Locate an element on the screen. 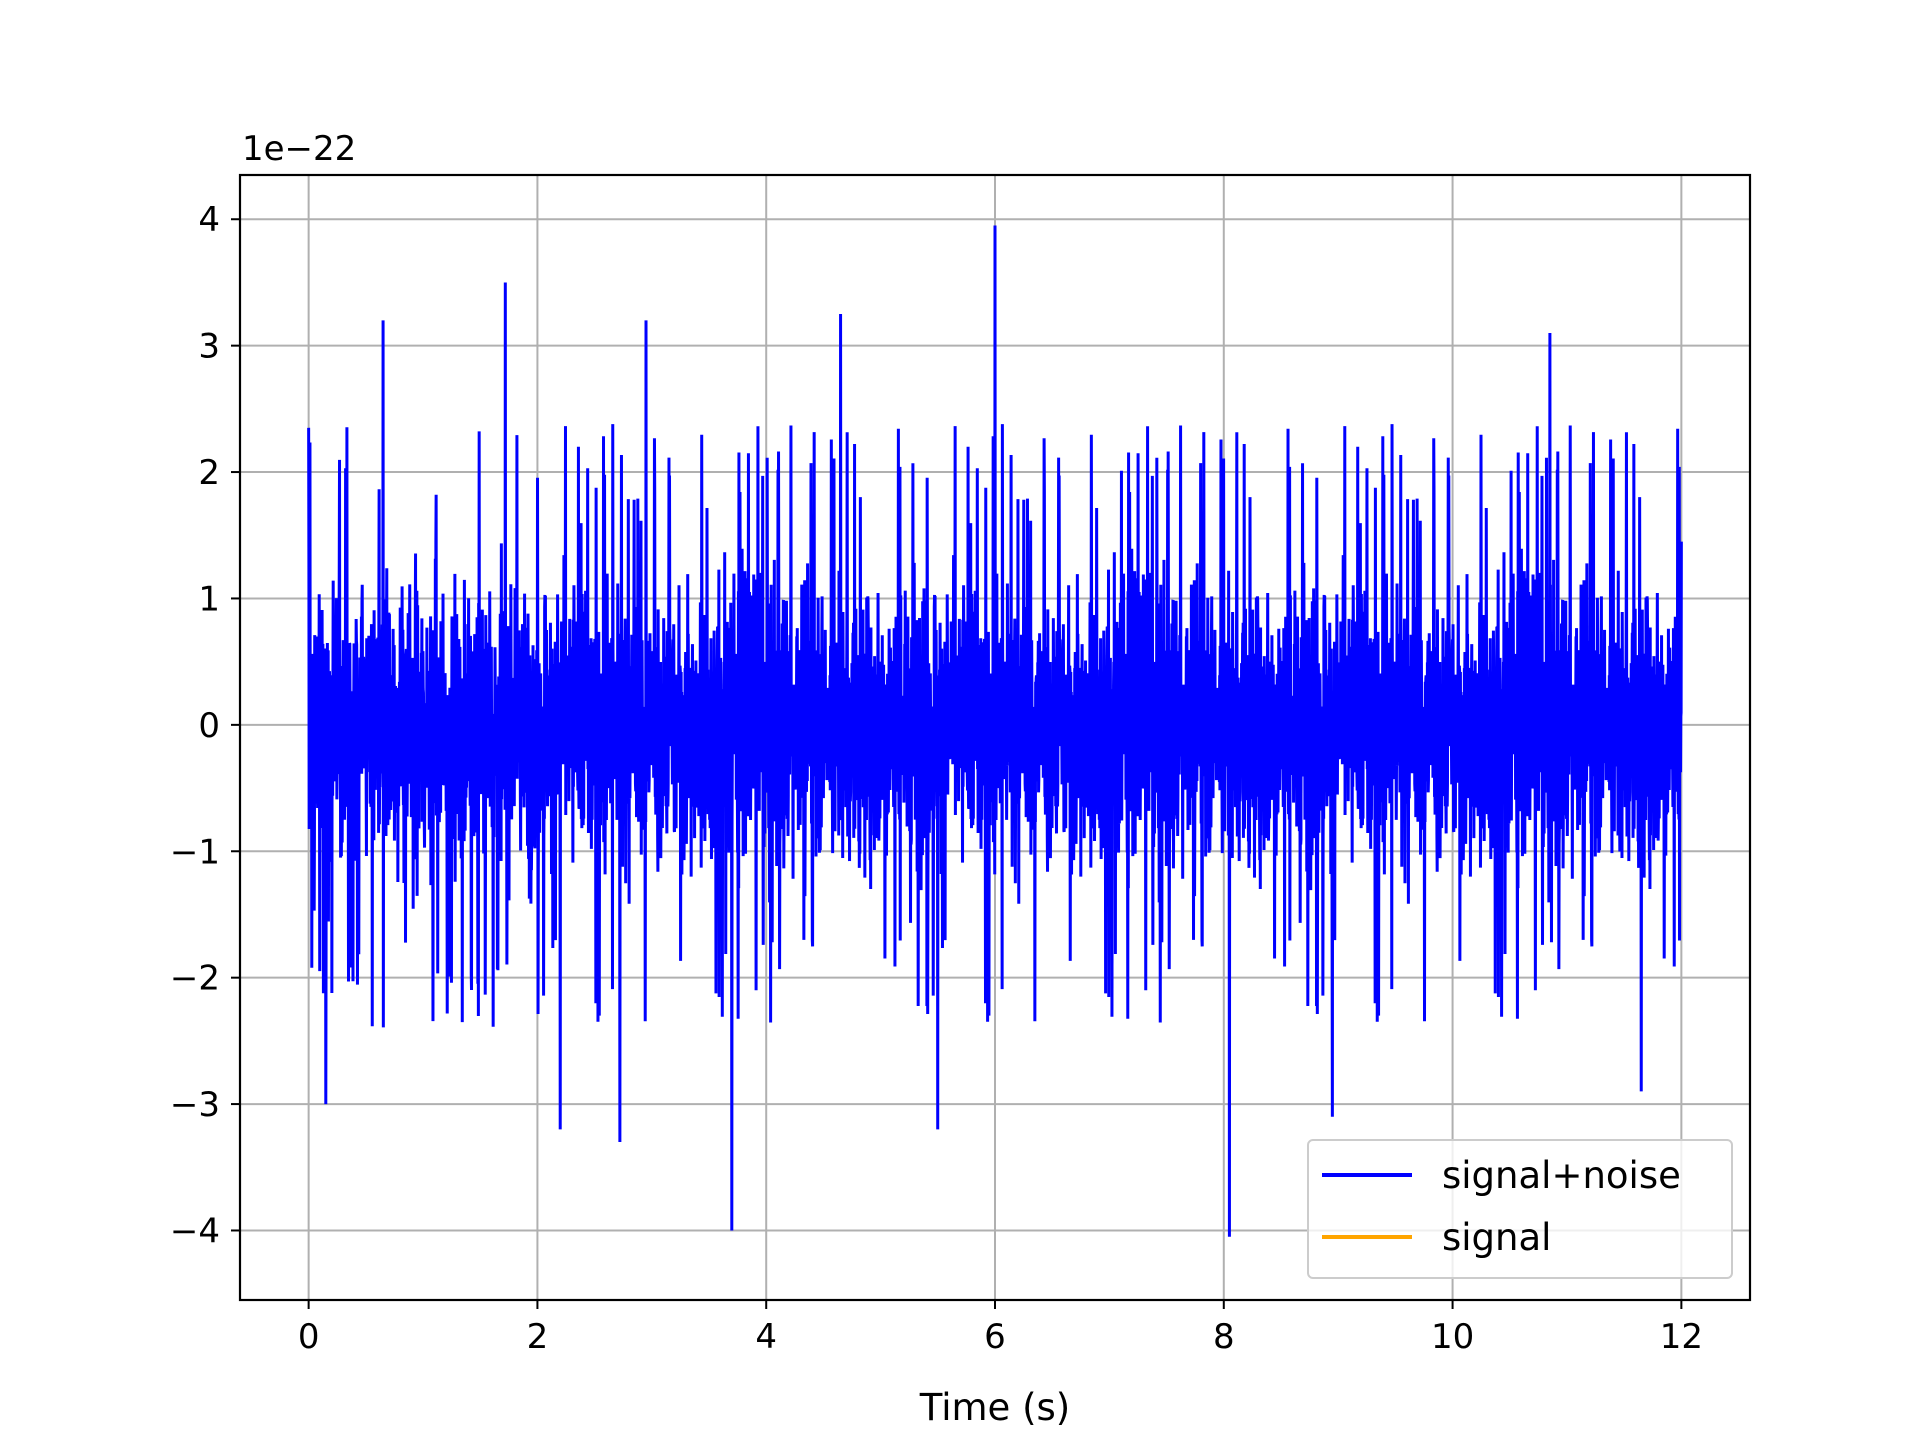  y-tick-label: 0 is located at coordinates (209, 726).